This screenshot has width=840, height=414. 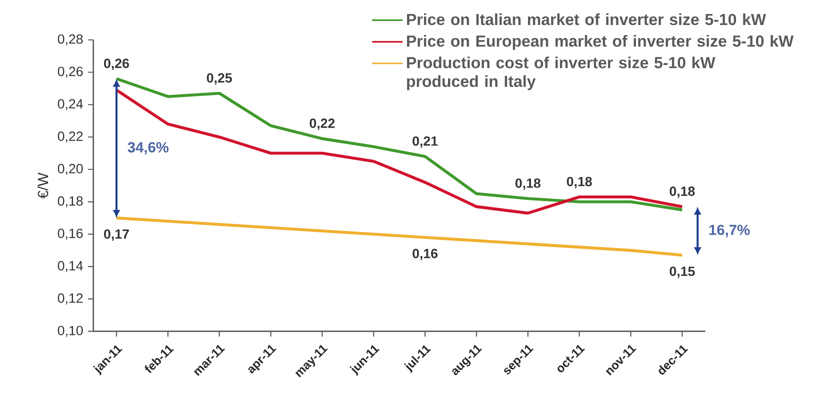 I want to click on y-axis-title: €/W, so click(x=42, y=185).